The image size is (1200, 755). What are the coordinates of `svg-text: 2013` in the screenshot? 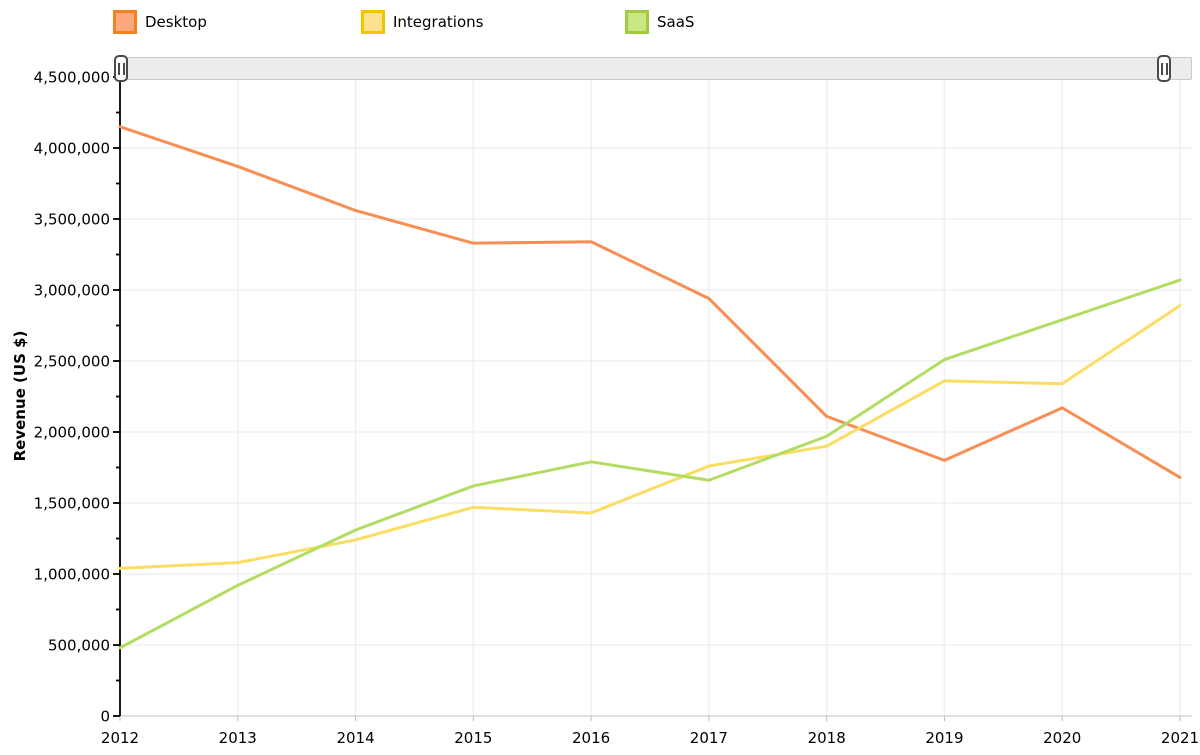 It's located at (238, 738).